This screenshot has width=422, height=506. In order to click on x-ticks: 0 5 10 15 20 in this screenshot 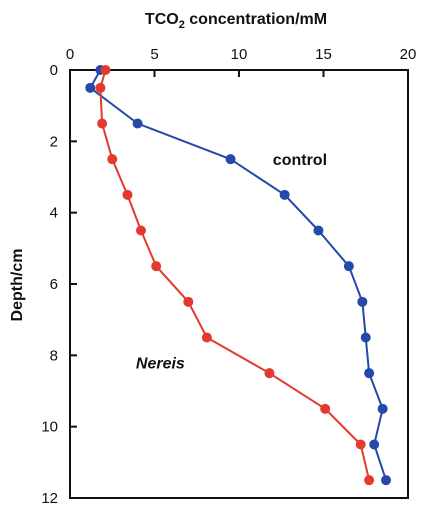, I will do `click(241, 61)`.